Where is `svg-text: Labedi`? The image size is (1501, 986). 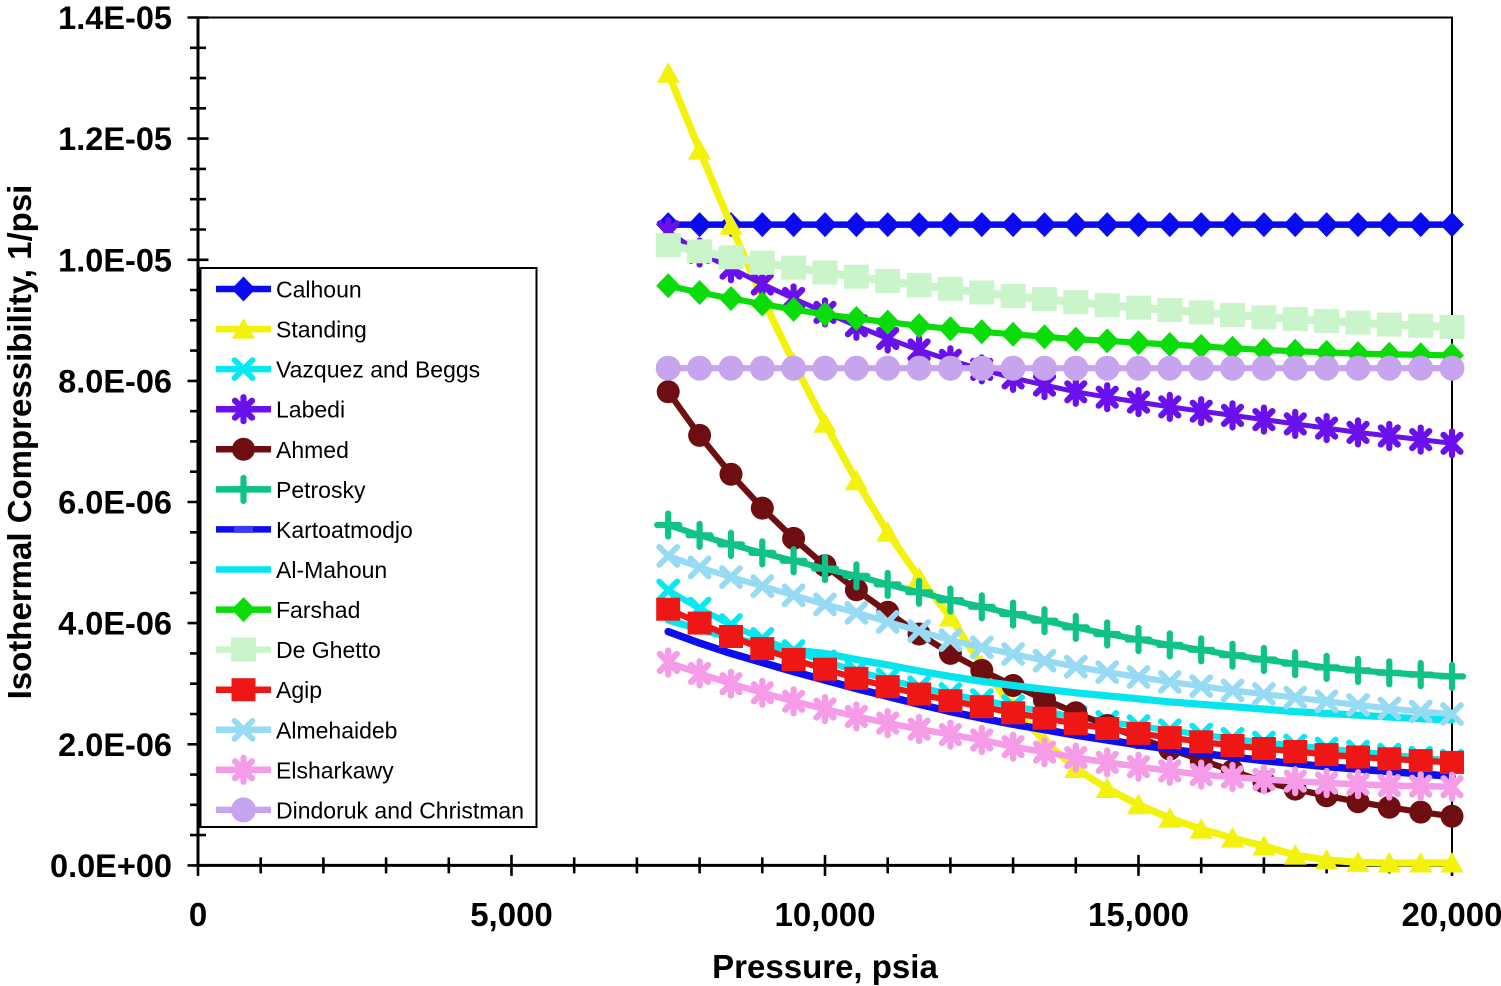 svg-text: Labedi is located at coordinates (310, 410).